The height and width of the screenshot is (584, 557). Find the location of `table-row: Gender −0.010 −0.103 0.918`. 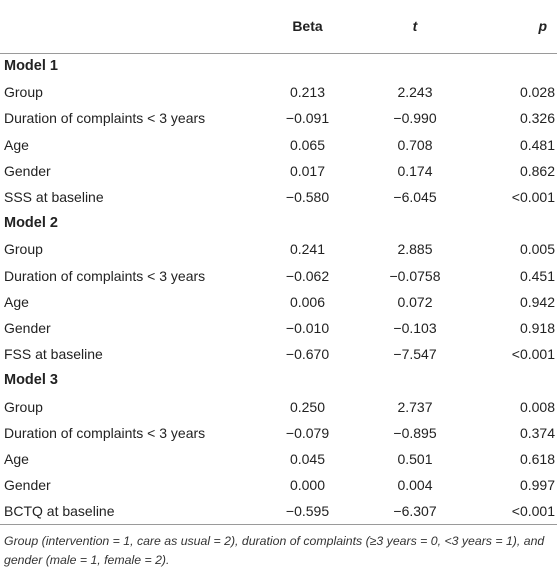

table-row: Gender −0.010 −0.103 0.918 is located at coordinates (278, 328).